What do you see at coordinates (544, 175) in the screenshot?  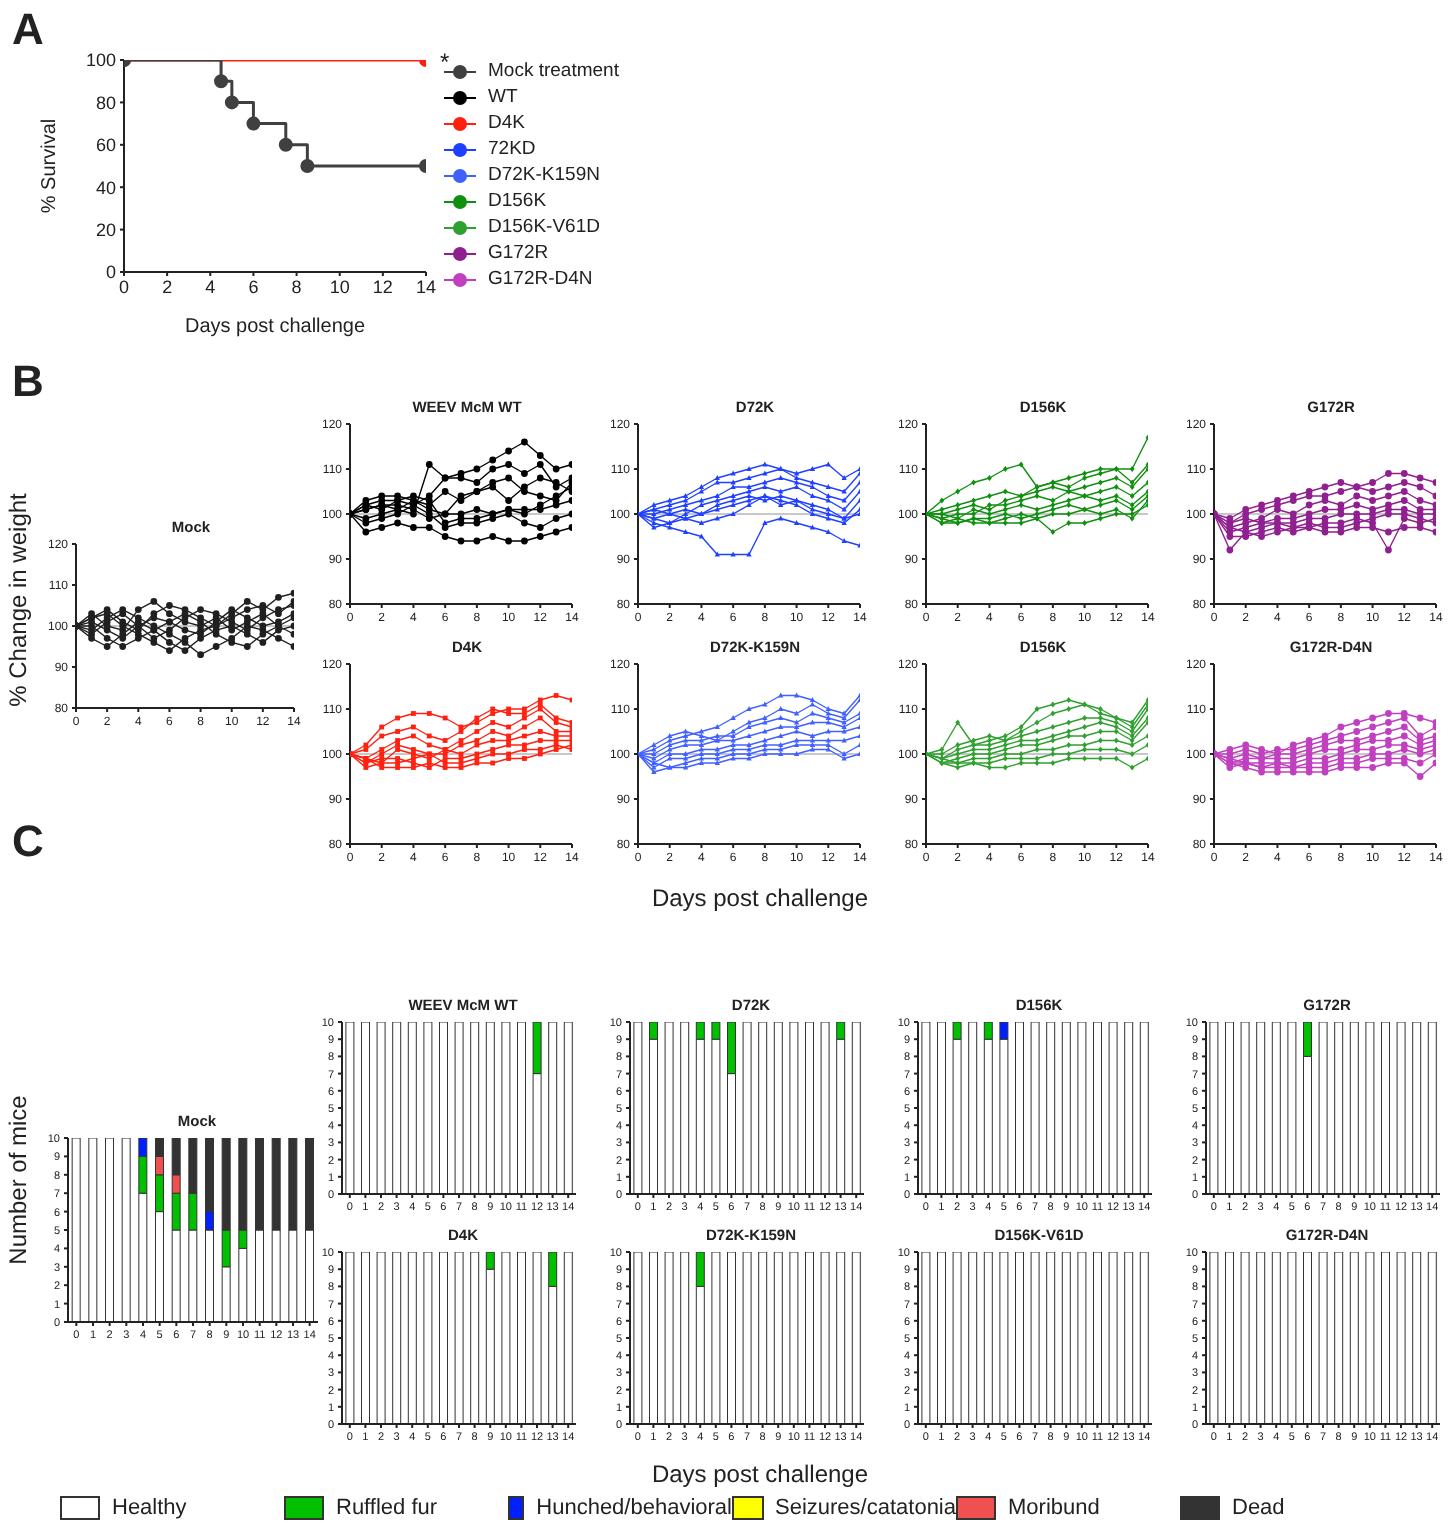 I see `legend-label: D72K-K159N` at bounding box center [544, 175].